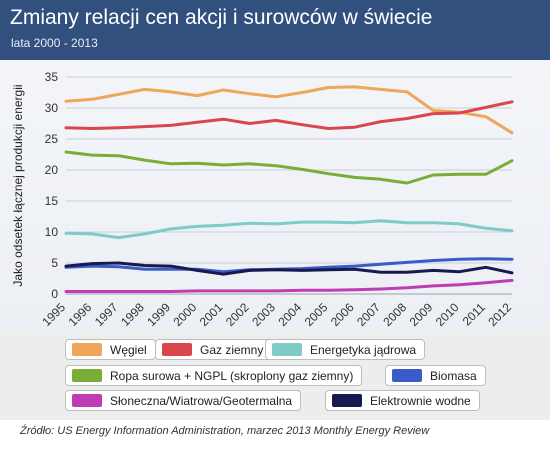 This screenshot has width=550, height=452. I want to click on x-tick-label: 1998, so click(132, 314).